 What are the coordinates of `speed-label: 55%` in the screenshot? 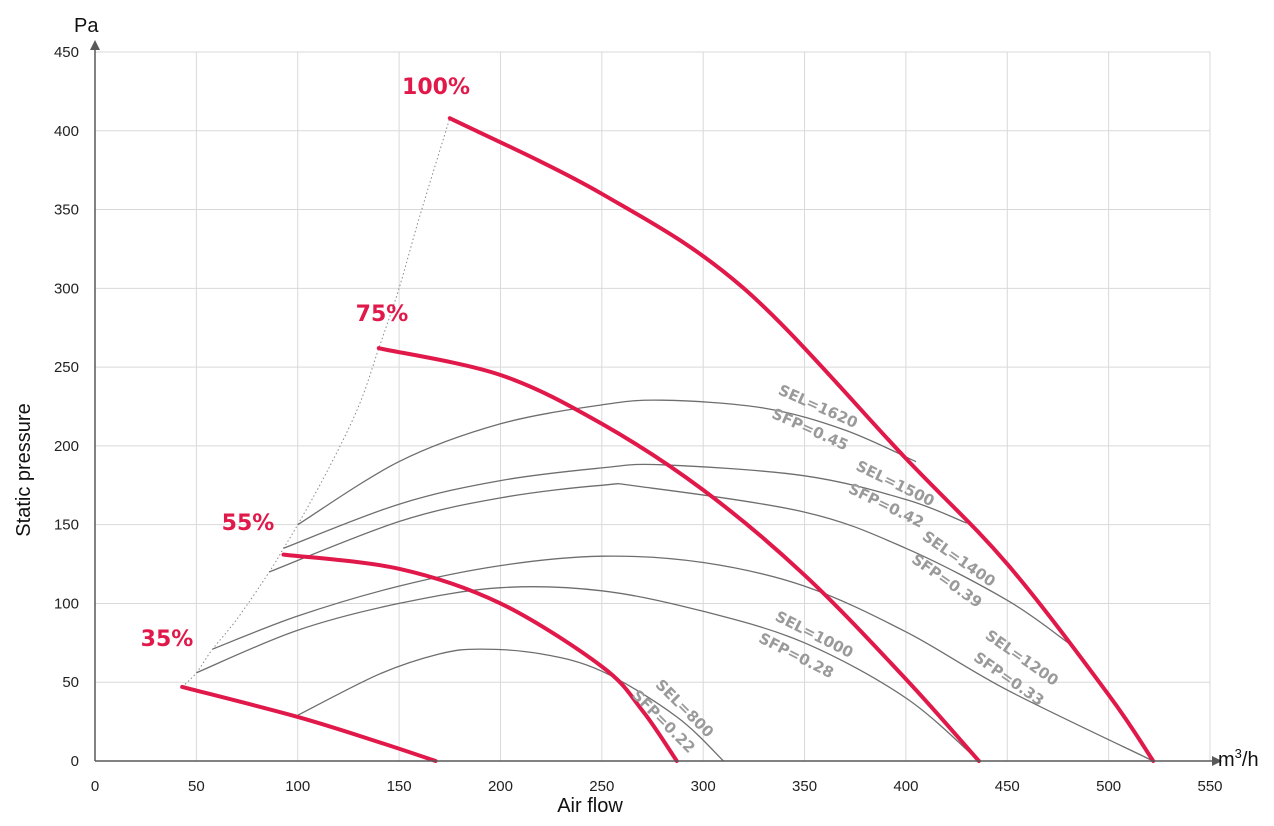 It's located at (248, 523).